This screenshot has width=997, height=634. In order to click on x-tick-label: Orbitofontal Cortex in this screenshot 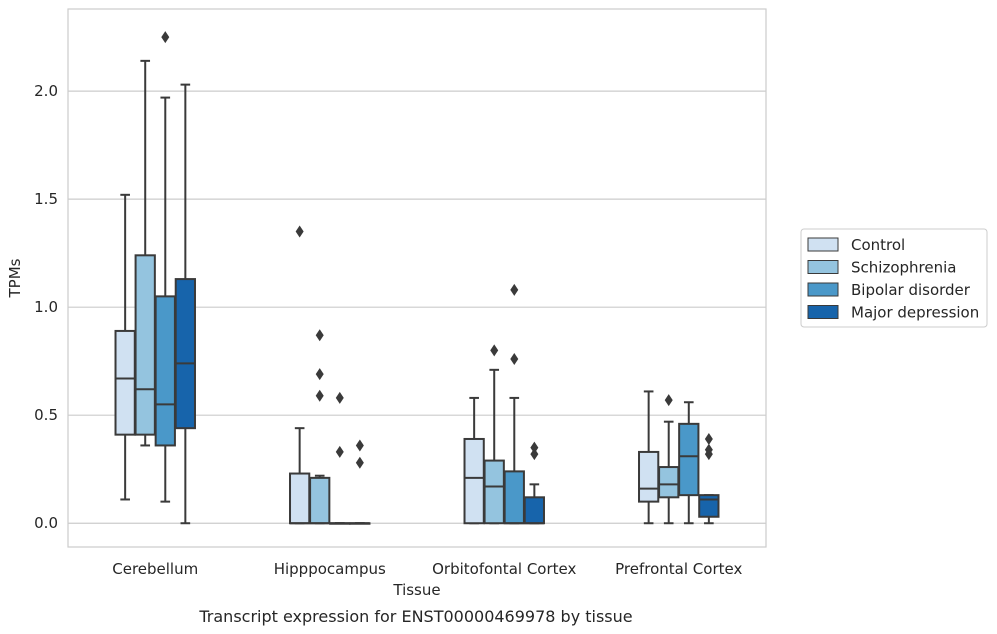, I will do `click(504, 569)`.